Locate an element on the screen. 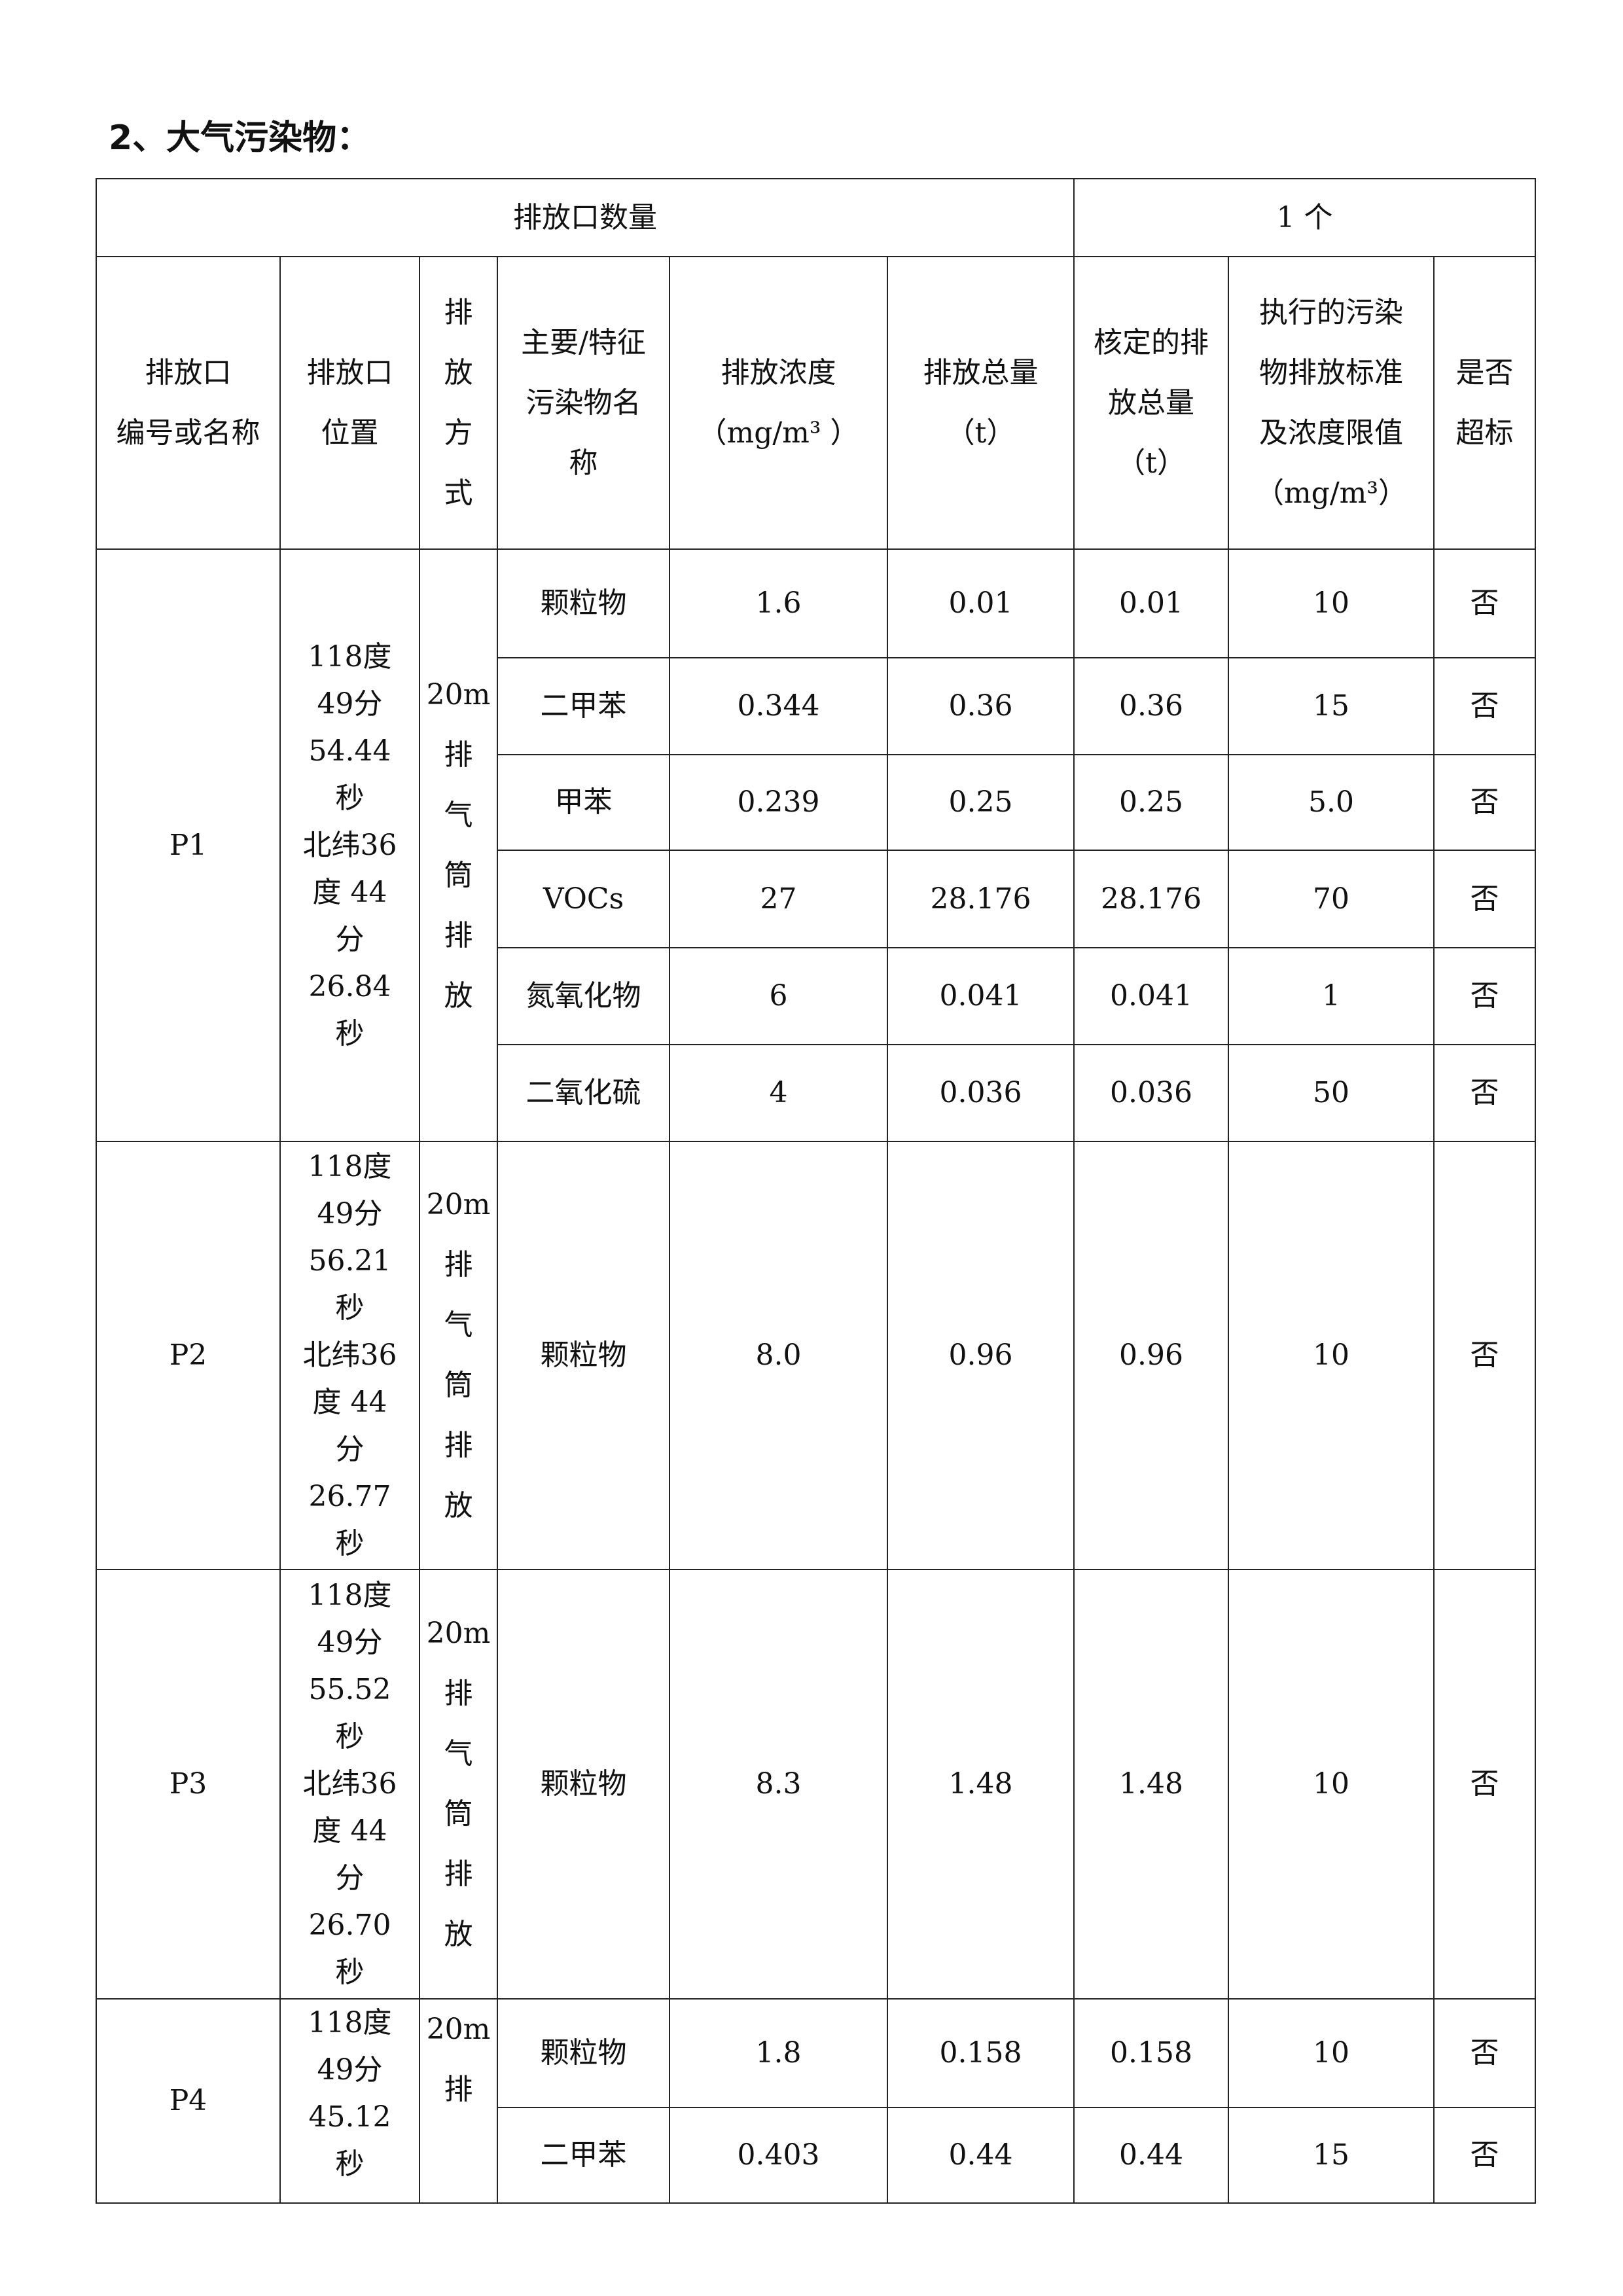  cell-concentration: 6 is located at coordinates (779, 996).